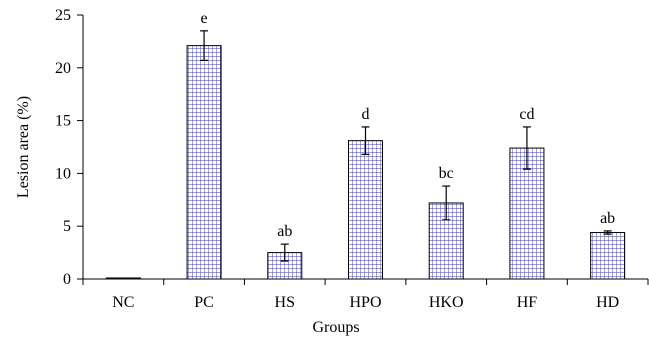 Image resolution: width=649 pixels, height=343 pixels. What do you see at coordinates (335, 327) in the screenshot?
I see `x-axis-title: Groups` at bounding box center [335, 327].